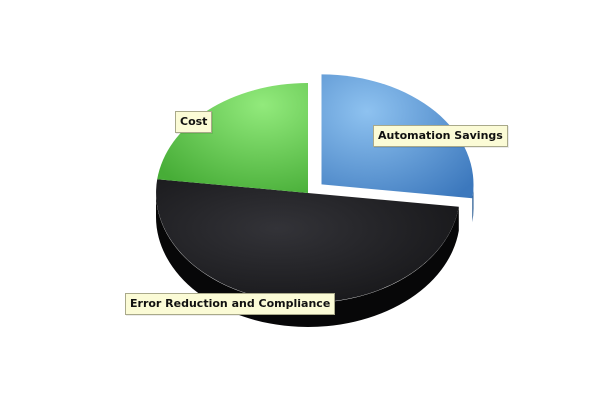  Describe the element at coordinates (473, 203) in the screenshot. I see `pie-slice-side-automation-savings` at that location.